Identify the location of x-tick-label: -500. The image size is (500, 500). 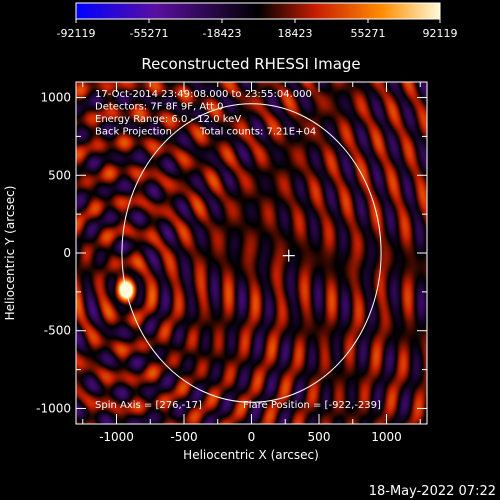
(183, 437).